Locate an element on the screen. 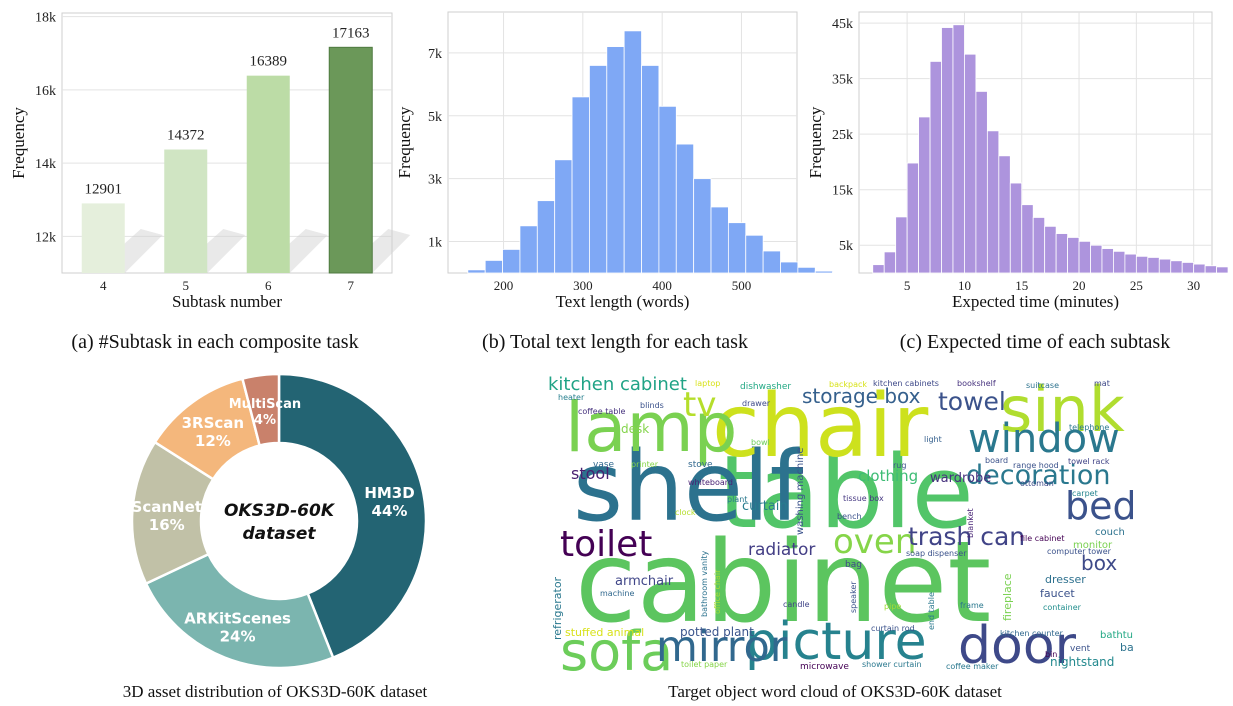 The width and height of the screenshot is (1233, 706). slice-percent-label: 44% is located at coordinates (390, 511).